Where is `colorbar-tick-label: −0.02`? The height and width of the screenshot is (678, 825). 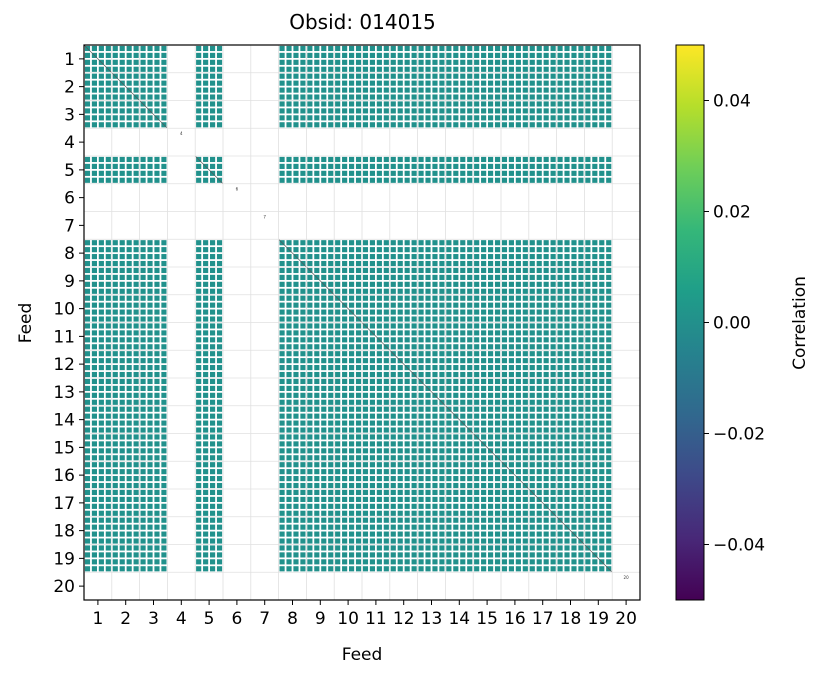
colorbar-tick-label: −0.02 is located at coordinates (739, 435).